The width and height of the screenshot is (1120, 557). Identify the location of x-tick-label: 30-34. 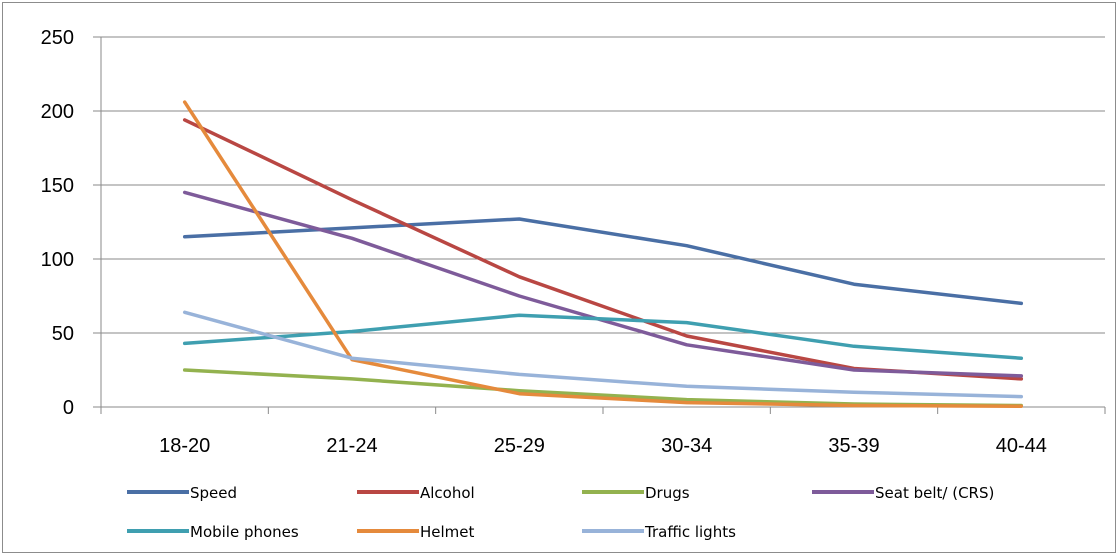
(686, 446).